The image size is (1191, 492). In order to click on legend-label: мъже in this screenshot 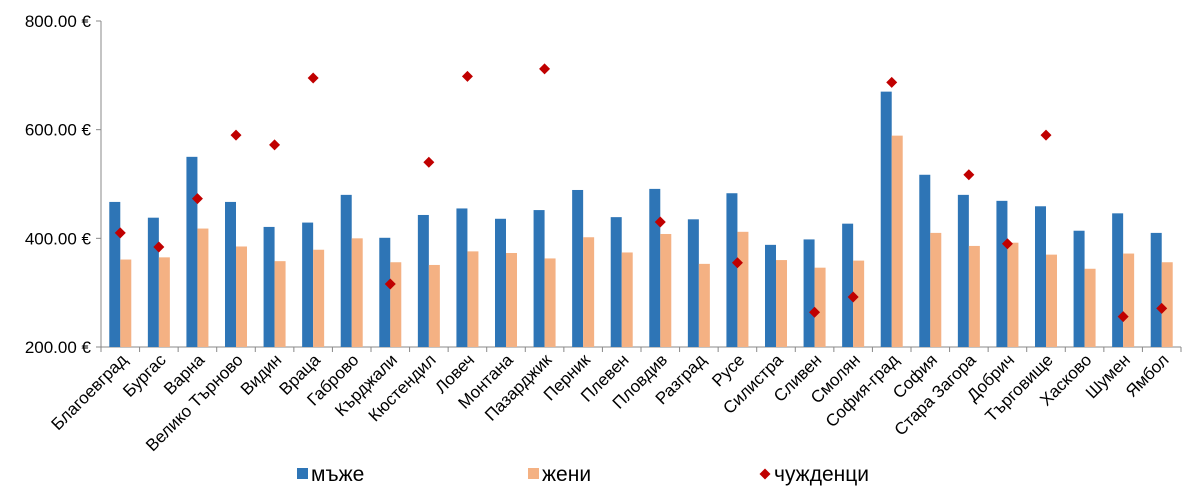, I will do `click(337, 474)`.